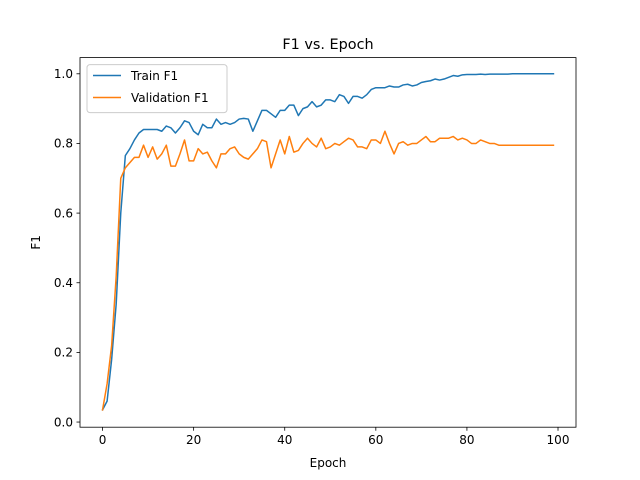 Image resolution: width=640 pixels, height=480 pixels. Describe the element at coordinates (170, 98) in the screenshot. I see `legend-label-validation: Validation F1` at that location.